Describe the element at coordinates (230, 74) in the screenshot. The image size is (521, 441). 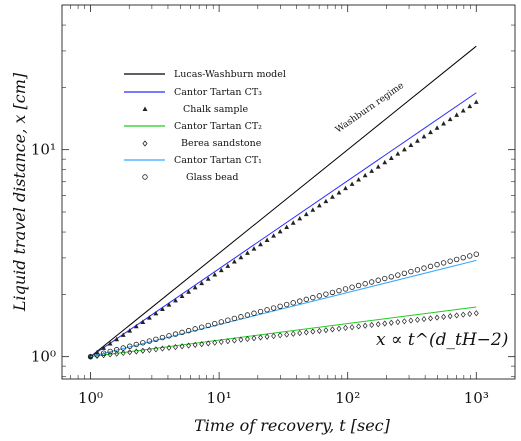
I see `legend-label: Lucas-Washburn model` at that location.